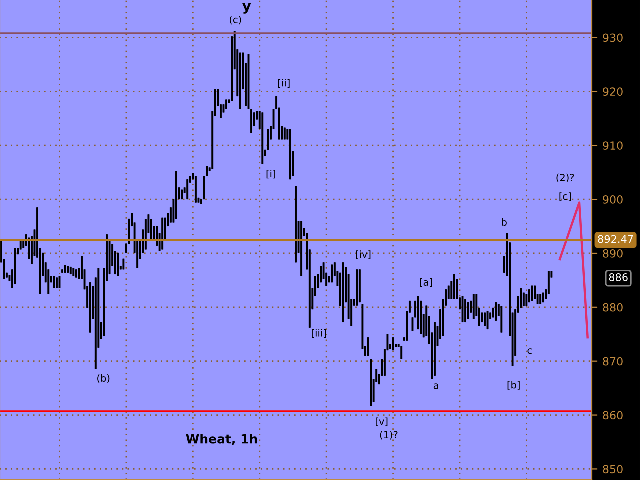  What do you see at coordinates (271, 174) in the screenshot?
I see `annotation: [i]` at bounding box center [271, 174].